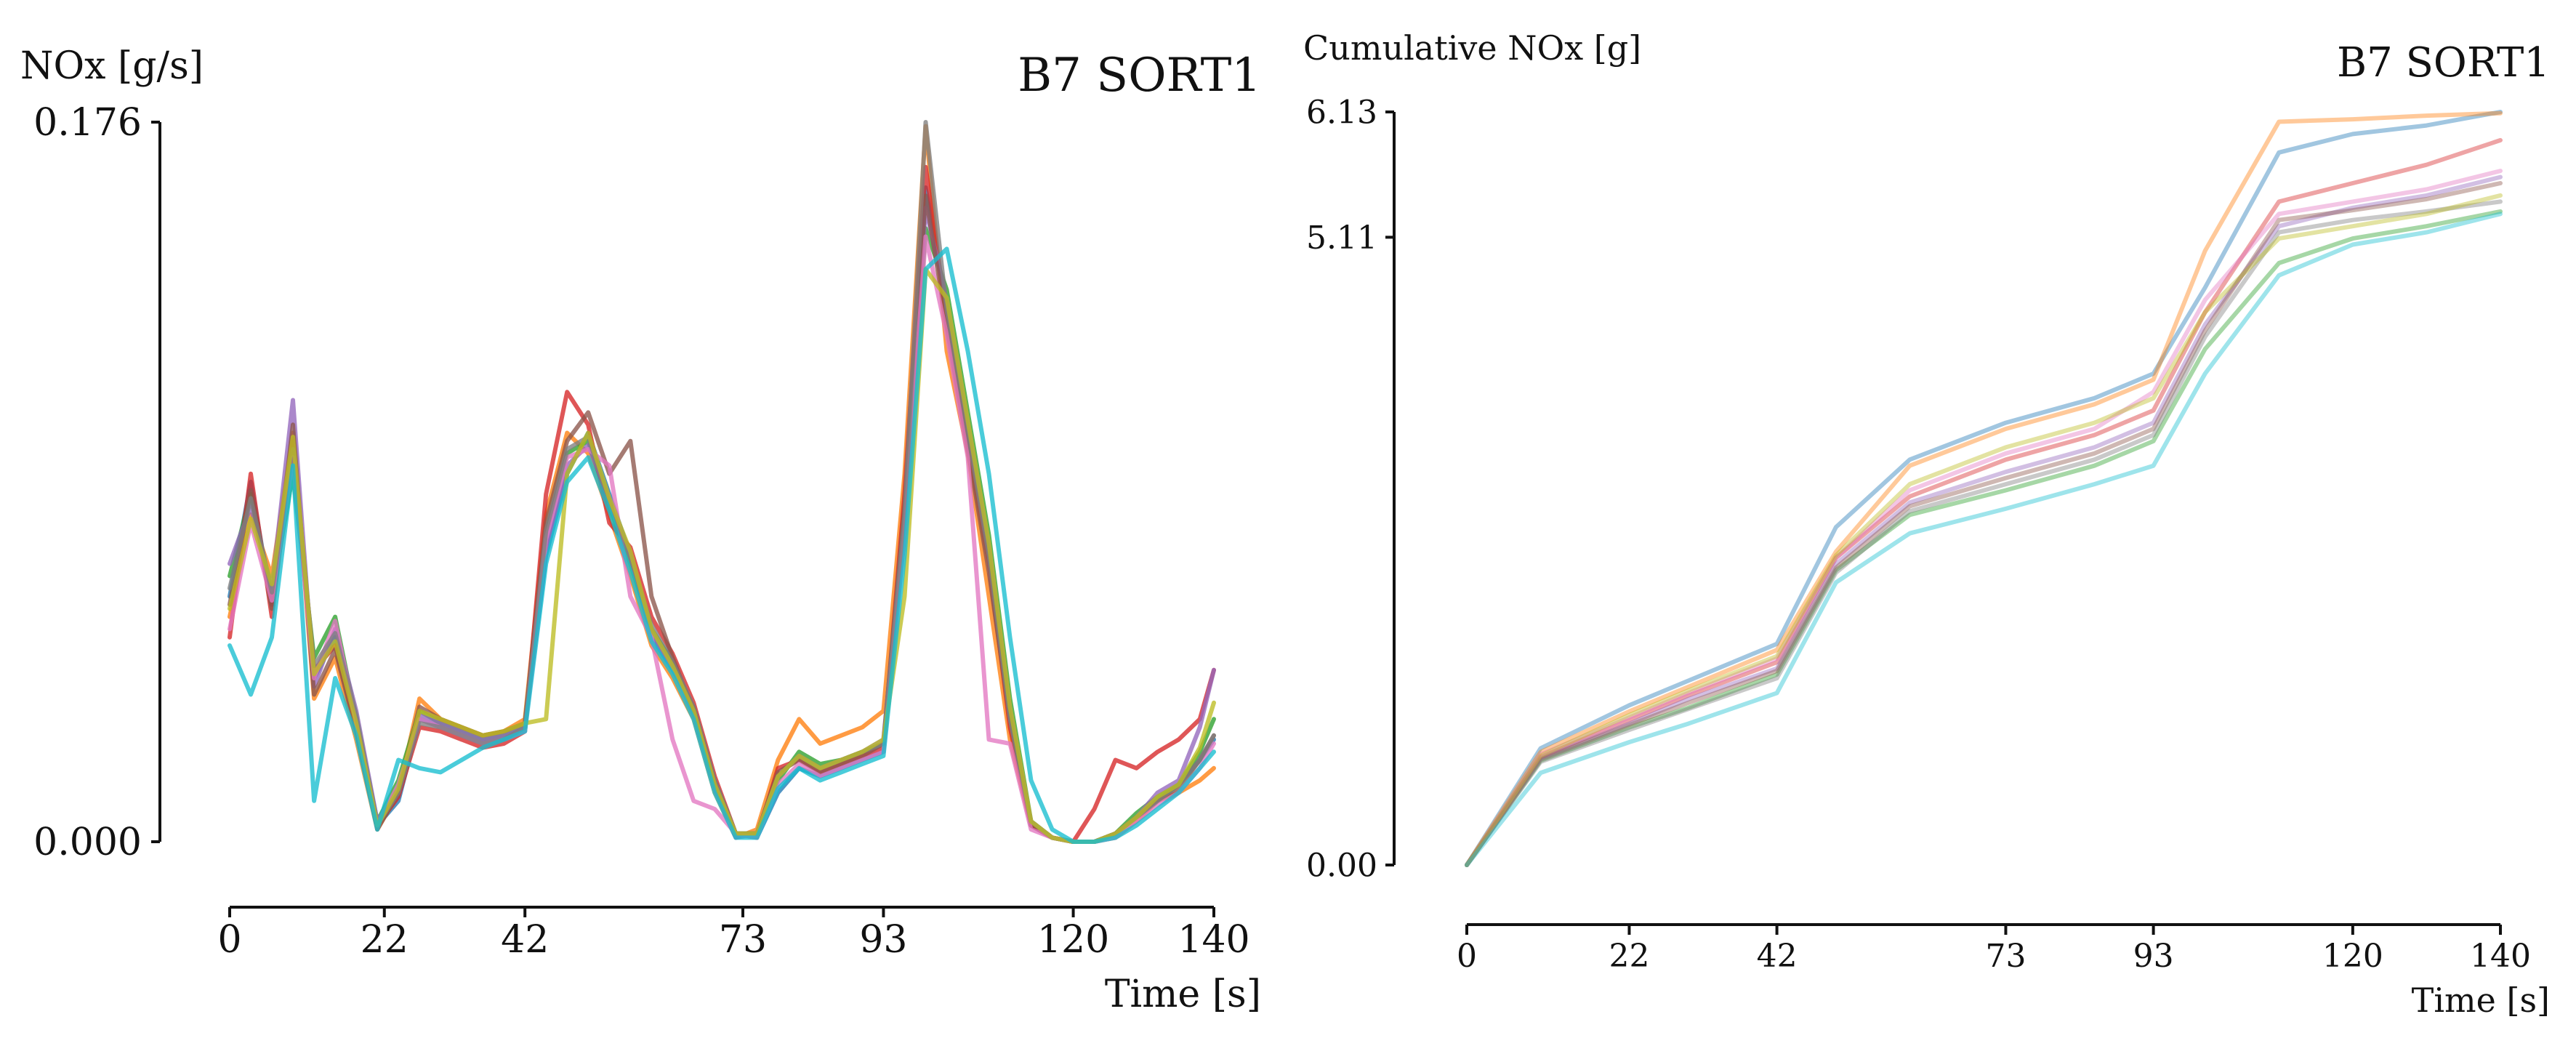 The image size is (2576, 1038). What do you see at coordinates (1341, 112) in the screenshot?
I see `y-tick-label: 6.13` at bounding box center [1341, 112].